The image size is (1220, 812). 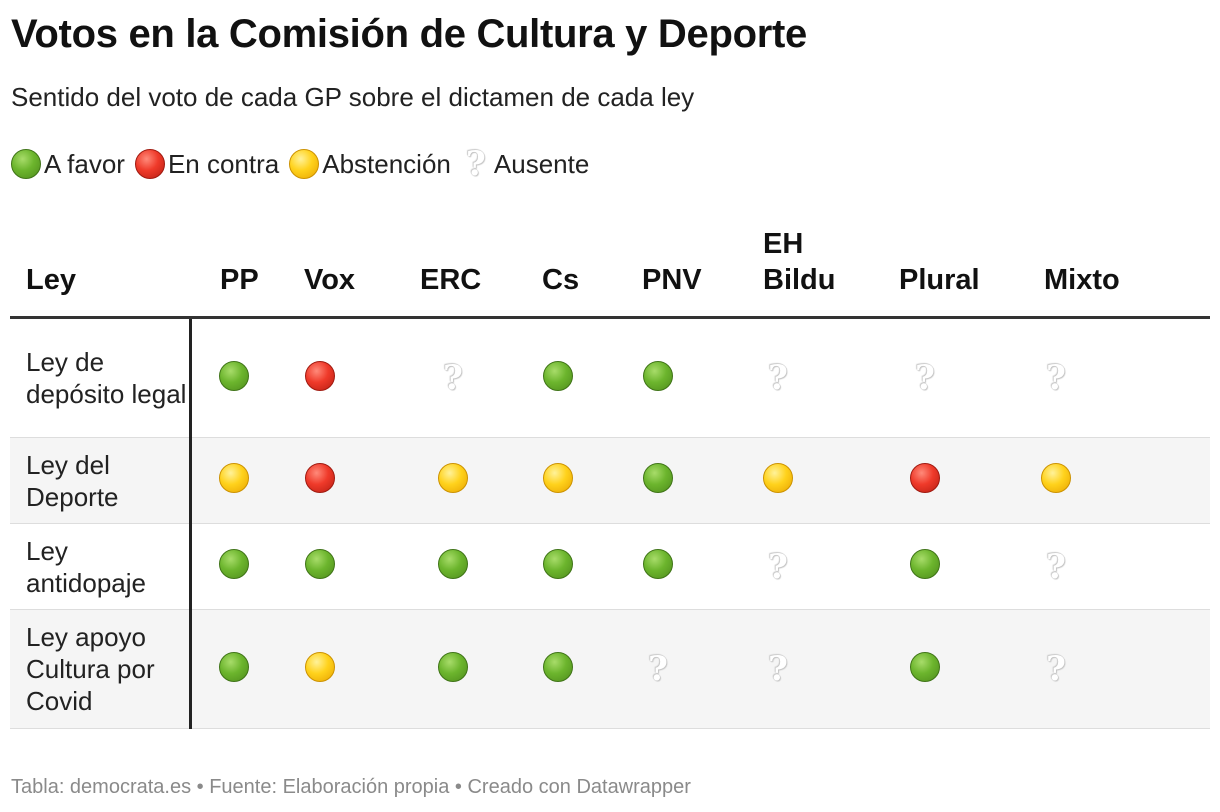 What do you see at coordinates (690, 669) in the screenshot?
I see `vote-cell-pnv: ?` at bounding box center [690, 669].